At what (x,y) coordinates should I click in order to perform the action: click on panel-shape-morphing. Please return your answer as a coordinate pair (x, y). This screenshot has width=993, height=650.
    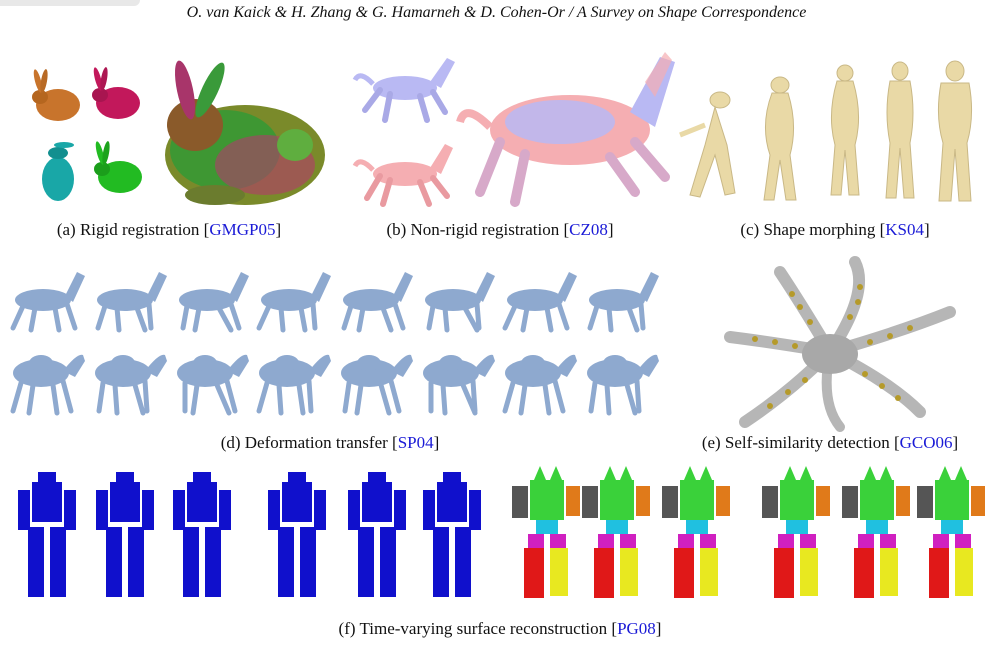
    Looking at the image, I should click on (825, 135).